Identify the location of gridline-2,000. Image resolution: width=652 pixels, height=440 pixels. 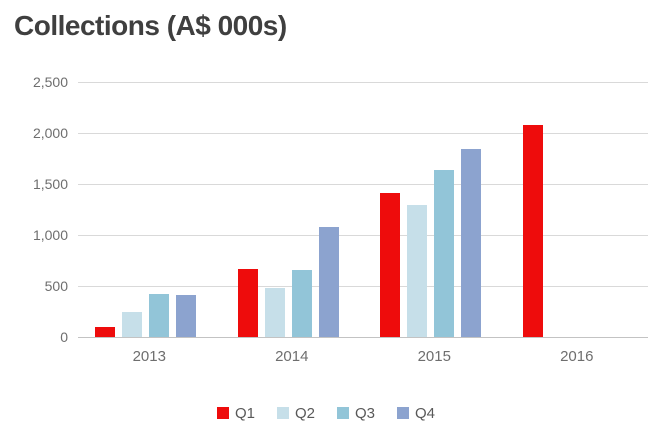
(363, 133).